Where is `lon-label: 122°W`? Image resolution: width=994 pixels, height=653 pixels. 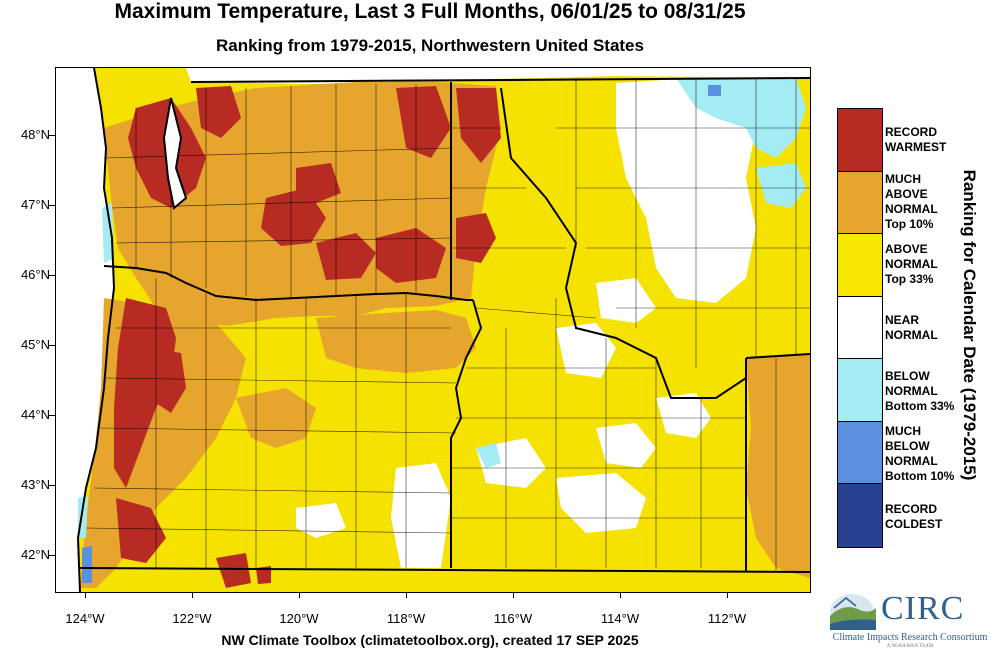
lon-label: 122°W is located at coordinates (192, 618).